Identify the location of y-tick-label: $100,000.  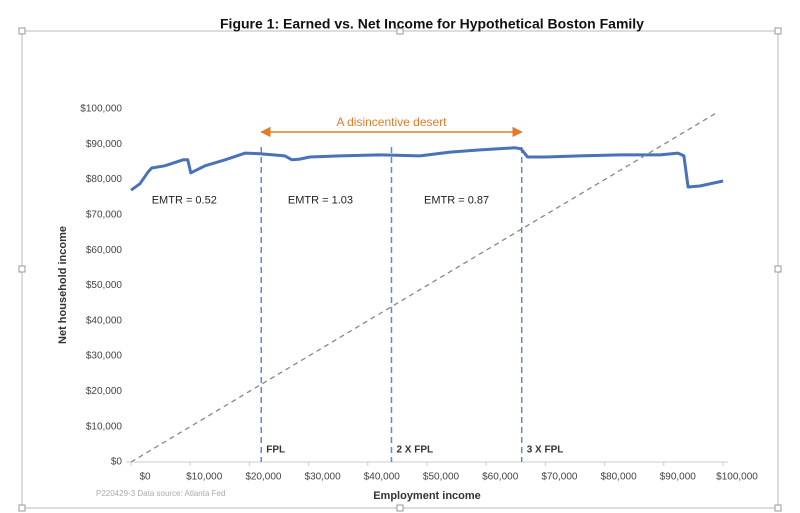
(101, 109).